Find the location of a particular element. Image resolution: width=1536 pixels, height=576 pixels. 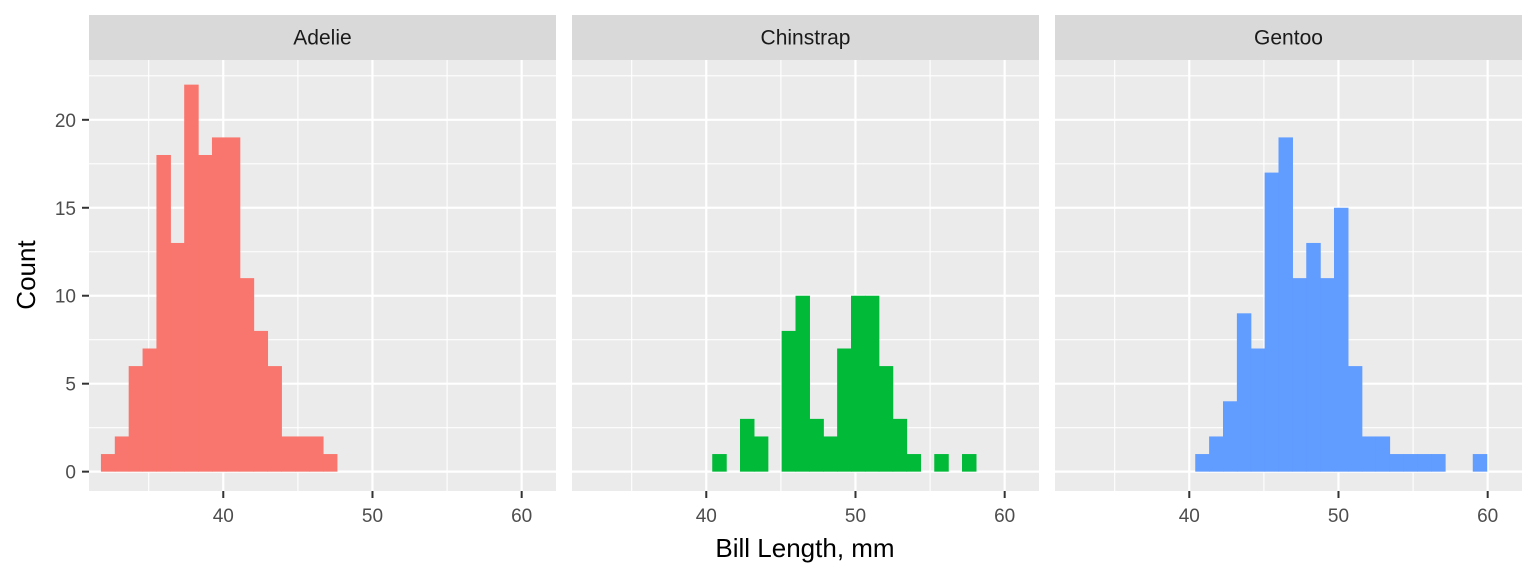

bars-chinstrap is located at coordinates (844, 383).